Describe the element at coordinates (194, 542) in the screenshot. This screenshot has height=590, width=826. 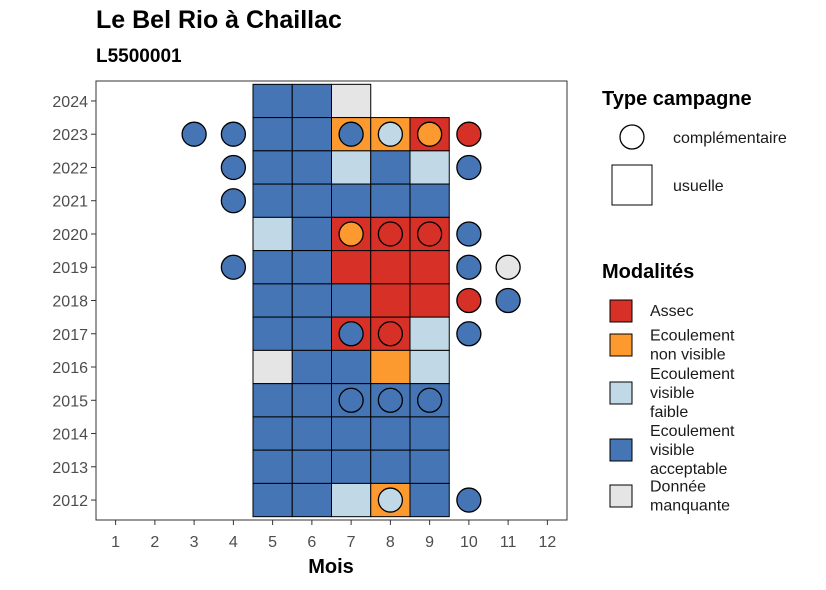
I see `x-tick-label: 3` at that location.